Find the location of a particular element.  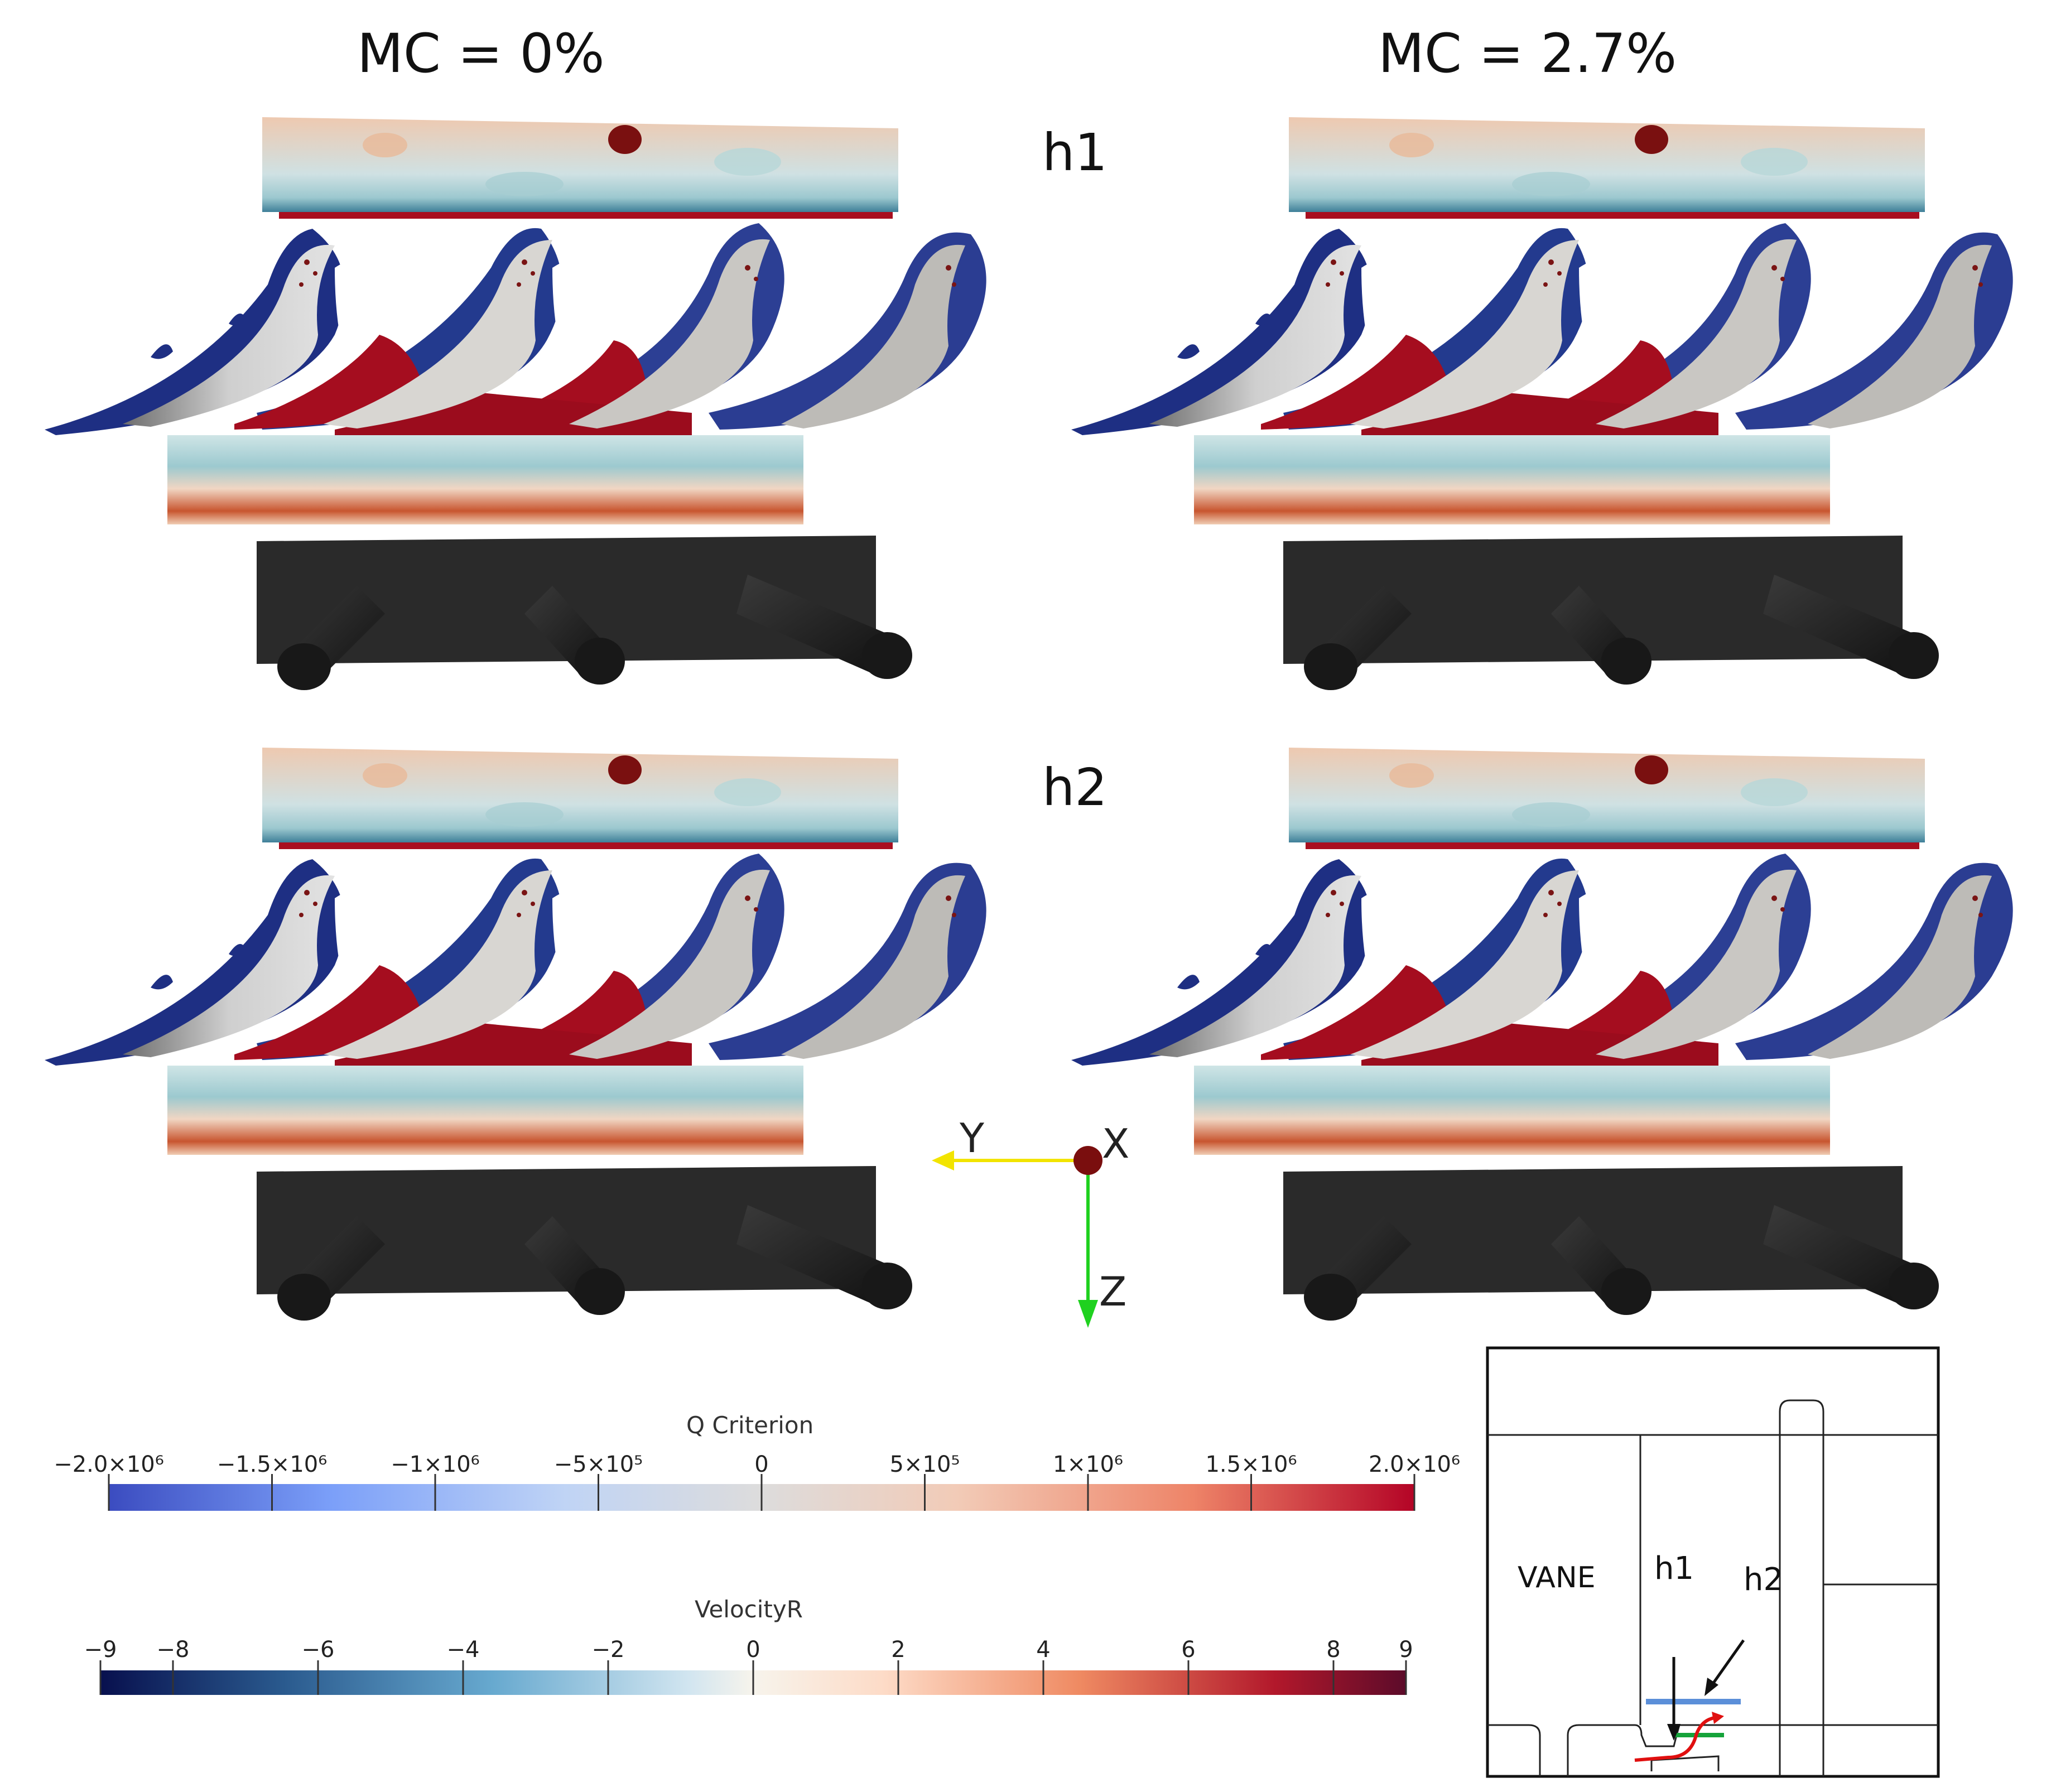

q-criterion-tick-label: 1×10⁶ is located at coordinates (1088, 1464).